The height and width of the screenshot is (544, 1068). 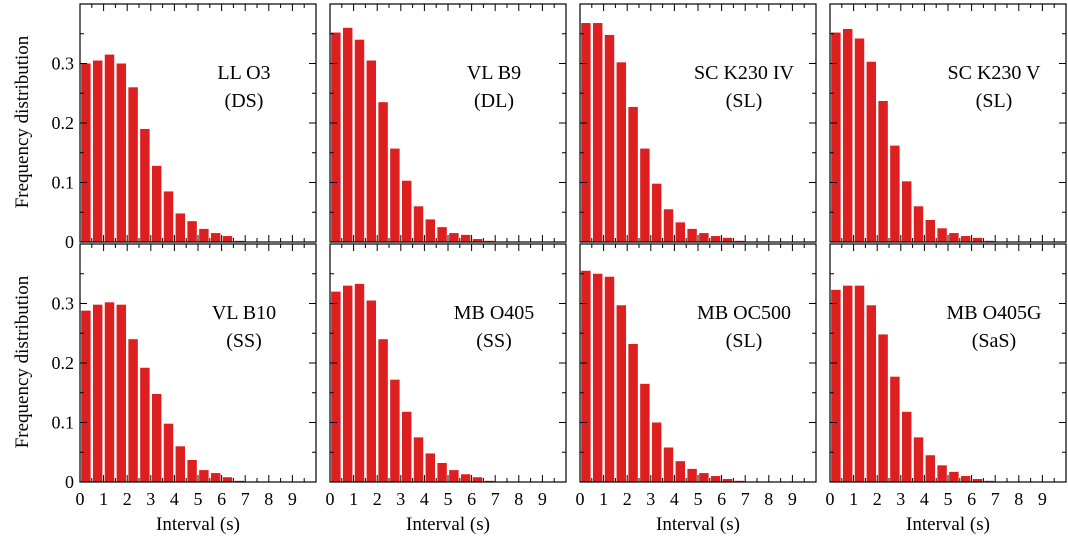 I want to click on panel-title: VL B10, so click(x=244, y=313).